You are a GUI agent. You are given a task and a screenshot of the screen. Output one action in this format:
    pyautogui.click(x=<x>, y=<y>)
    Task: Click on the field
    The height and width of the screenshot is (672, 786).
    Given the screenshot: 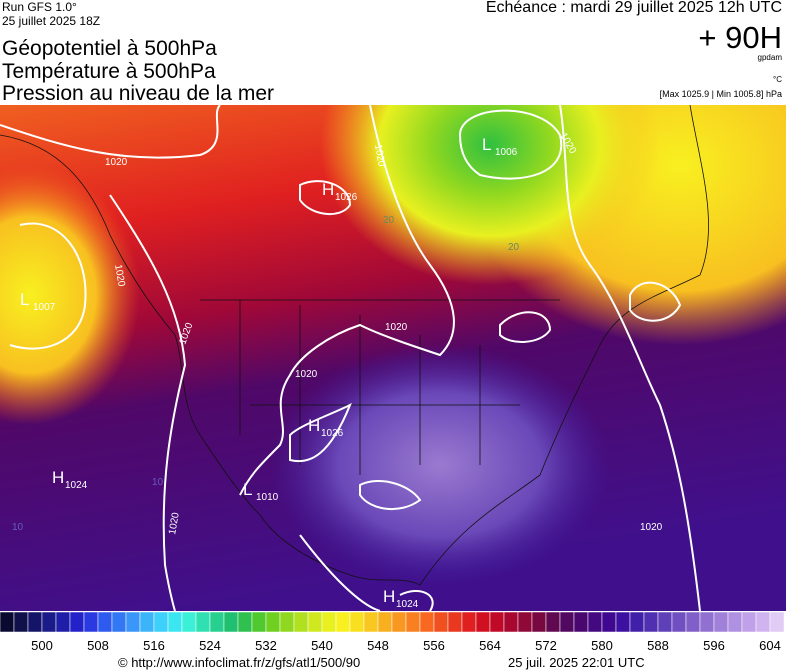 What is the action you would take?
    pyautogui.click(x=70, y=295)
    